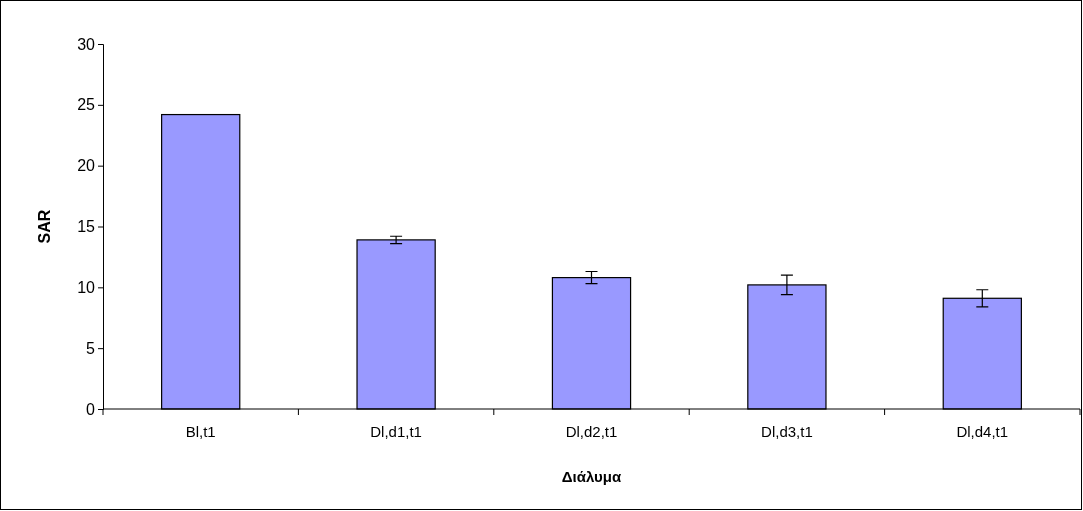  What do you see at coordinates (91, 348) in the screenshot?
I see `y-tick-label: 5` at bounding box center [91, 348].